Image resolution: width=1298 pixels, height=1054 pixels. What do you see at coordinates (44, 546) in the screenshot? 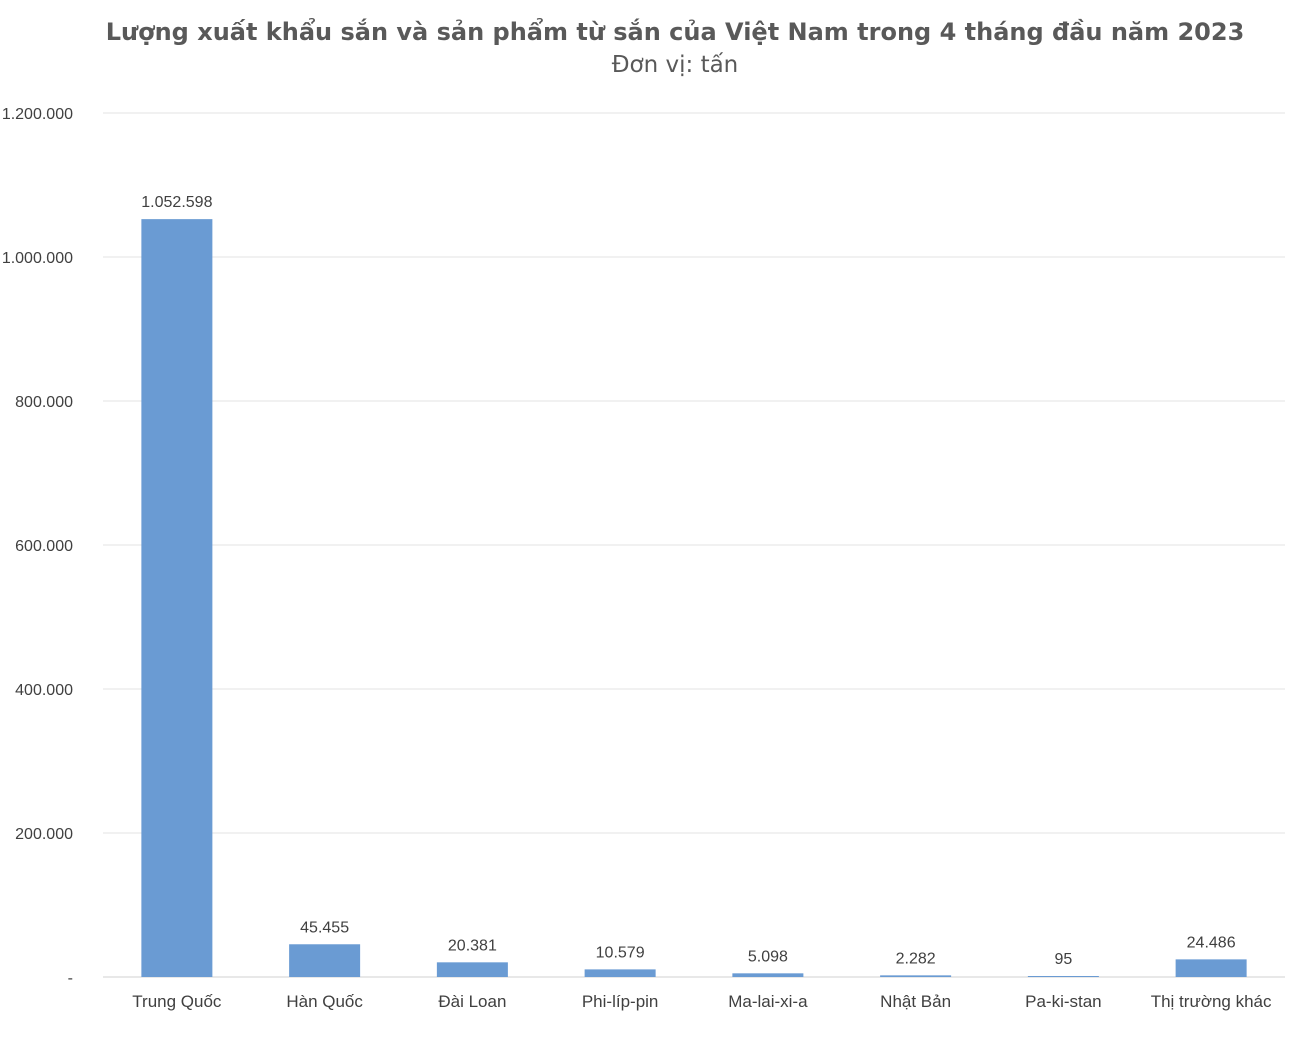
I see `y-tick-label: 600.000` at bounding box center [44, 546].